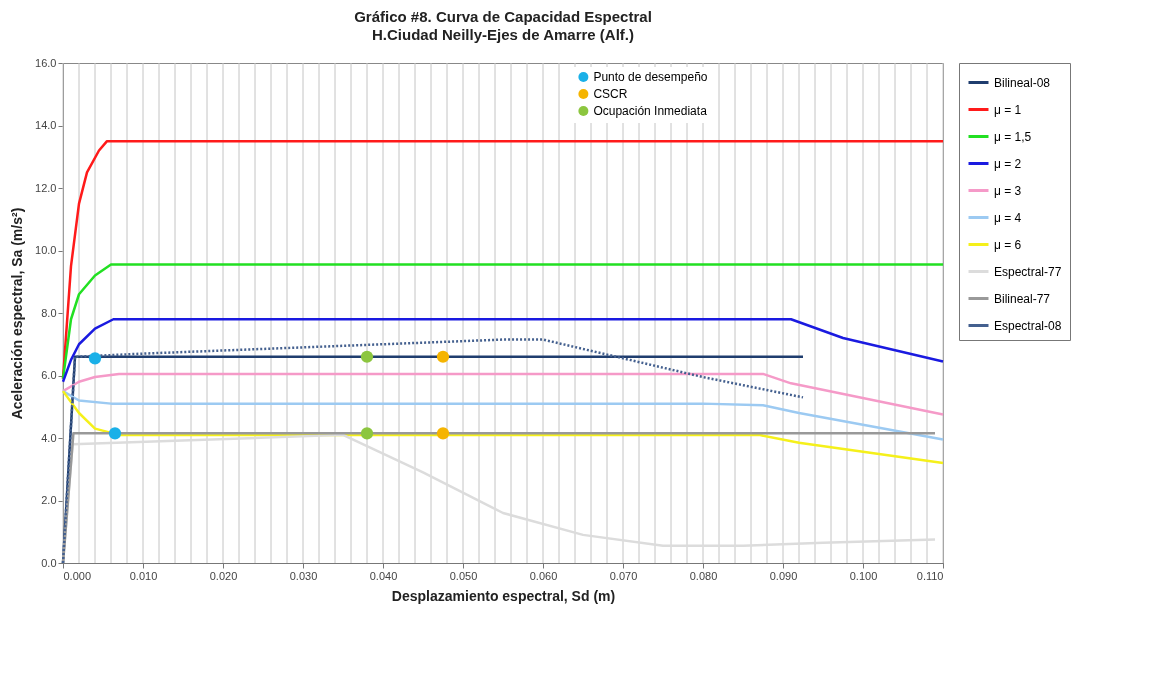 Image resolution: width=1159 pixels, height=681 pixels. I want to click on legend-label: Espectral-77, so click(1028, 271).